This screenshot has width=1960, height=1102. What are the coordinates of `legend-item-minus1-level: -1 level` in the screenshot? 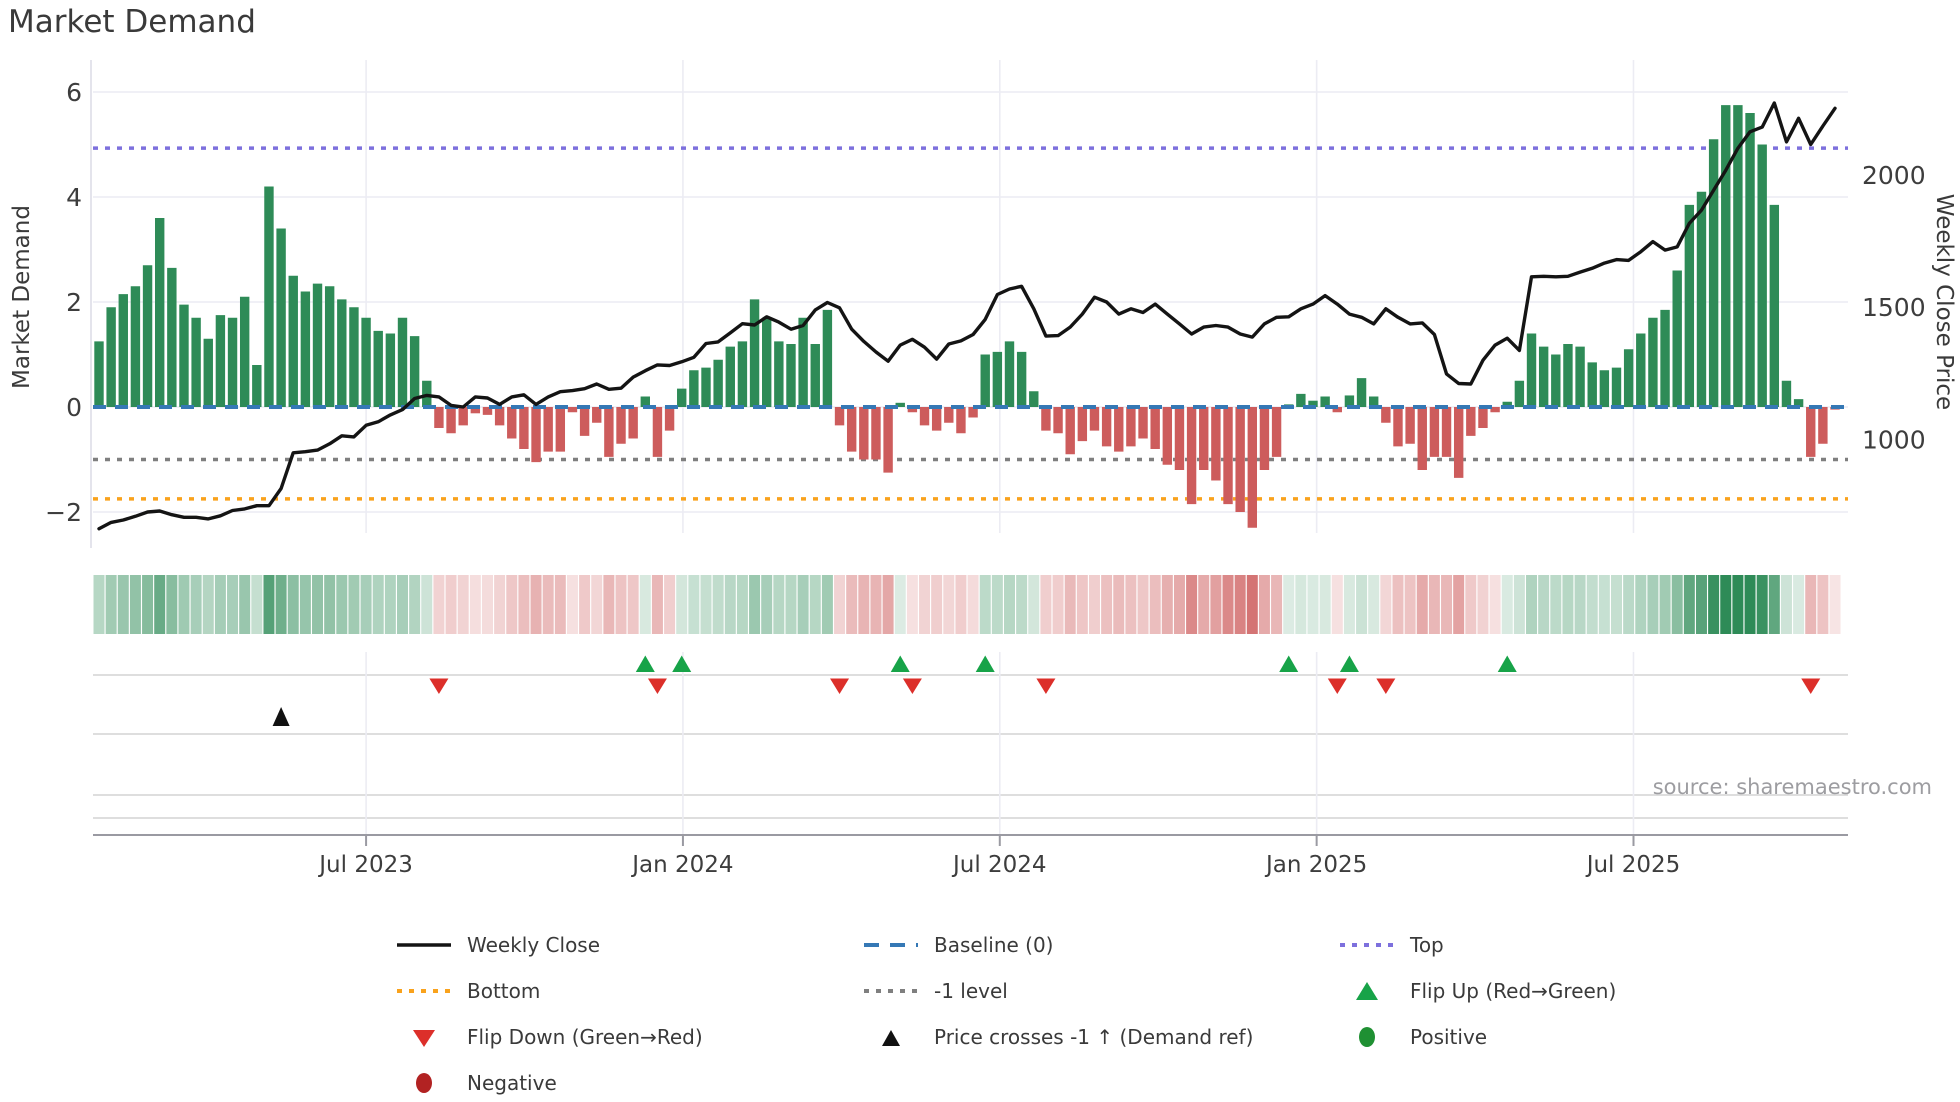 It's located at (935, 991).